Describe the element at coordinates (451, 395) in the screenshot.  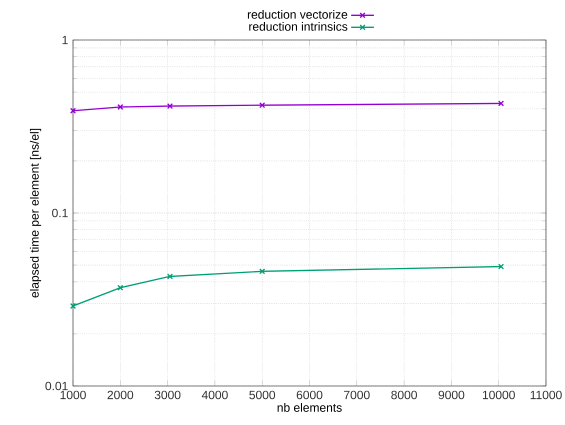
I see `x-tick-label: 9000` at that location.